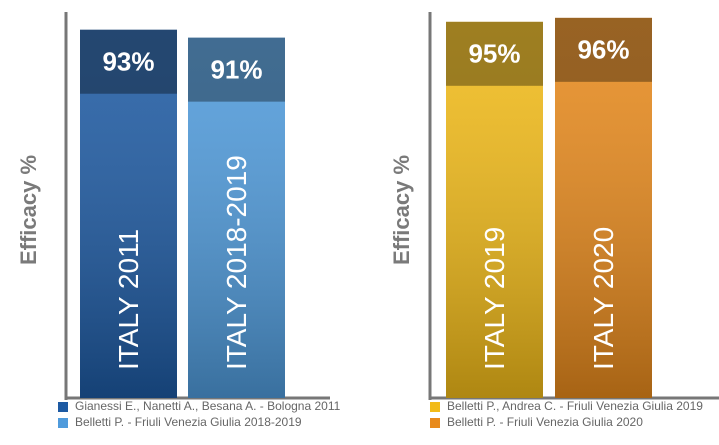 The image size is (719, 445). What do you see at coordinates (236, 262) in the screenshot?
I see `category-label: ITALY 2018-2019` at bounding box center [236, 262].